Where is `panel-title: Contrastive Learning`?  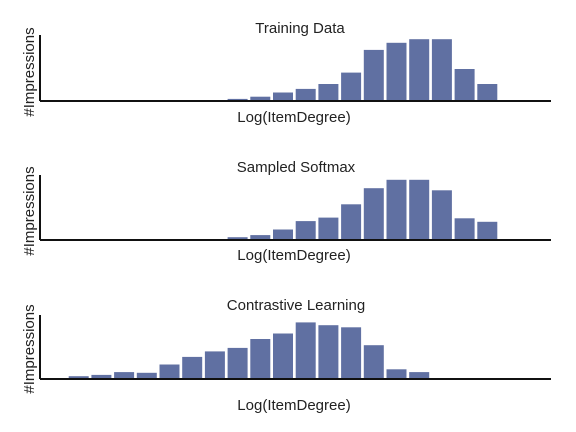
panel-title: Contrastive Learning is located at coordinates (296, 305).